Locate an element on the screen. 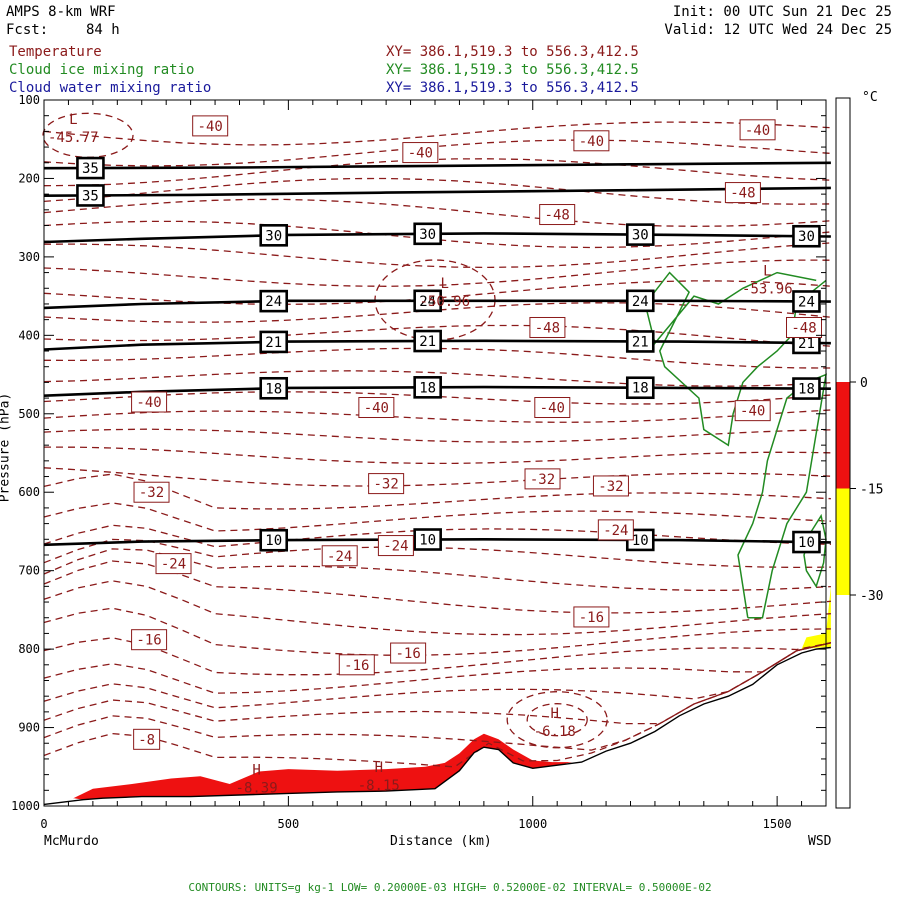 The width and height of the screenshot is (900, 900). y-axis-label: Pressure (hPa) is located at coordinates (6, 447).